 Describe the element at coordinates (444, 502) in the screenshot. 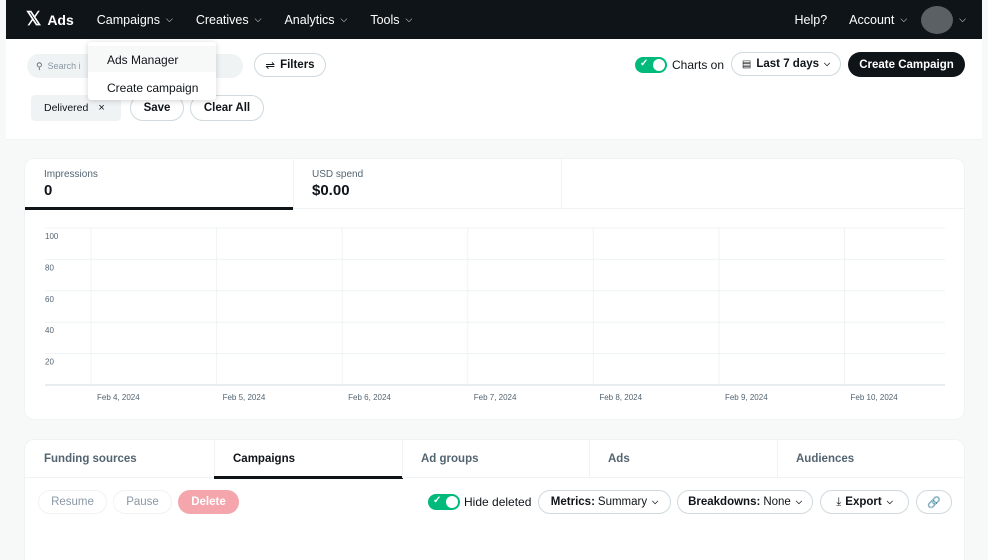

I see `hide-deleted-toggle: ✓` at that location.